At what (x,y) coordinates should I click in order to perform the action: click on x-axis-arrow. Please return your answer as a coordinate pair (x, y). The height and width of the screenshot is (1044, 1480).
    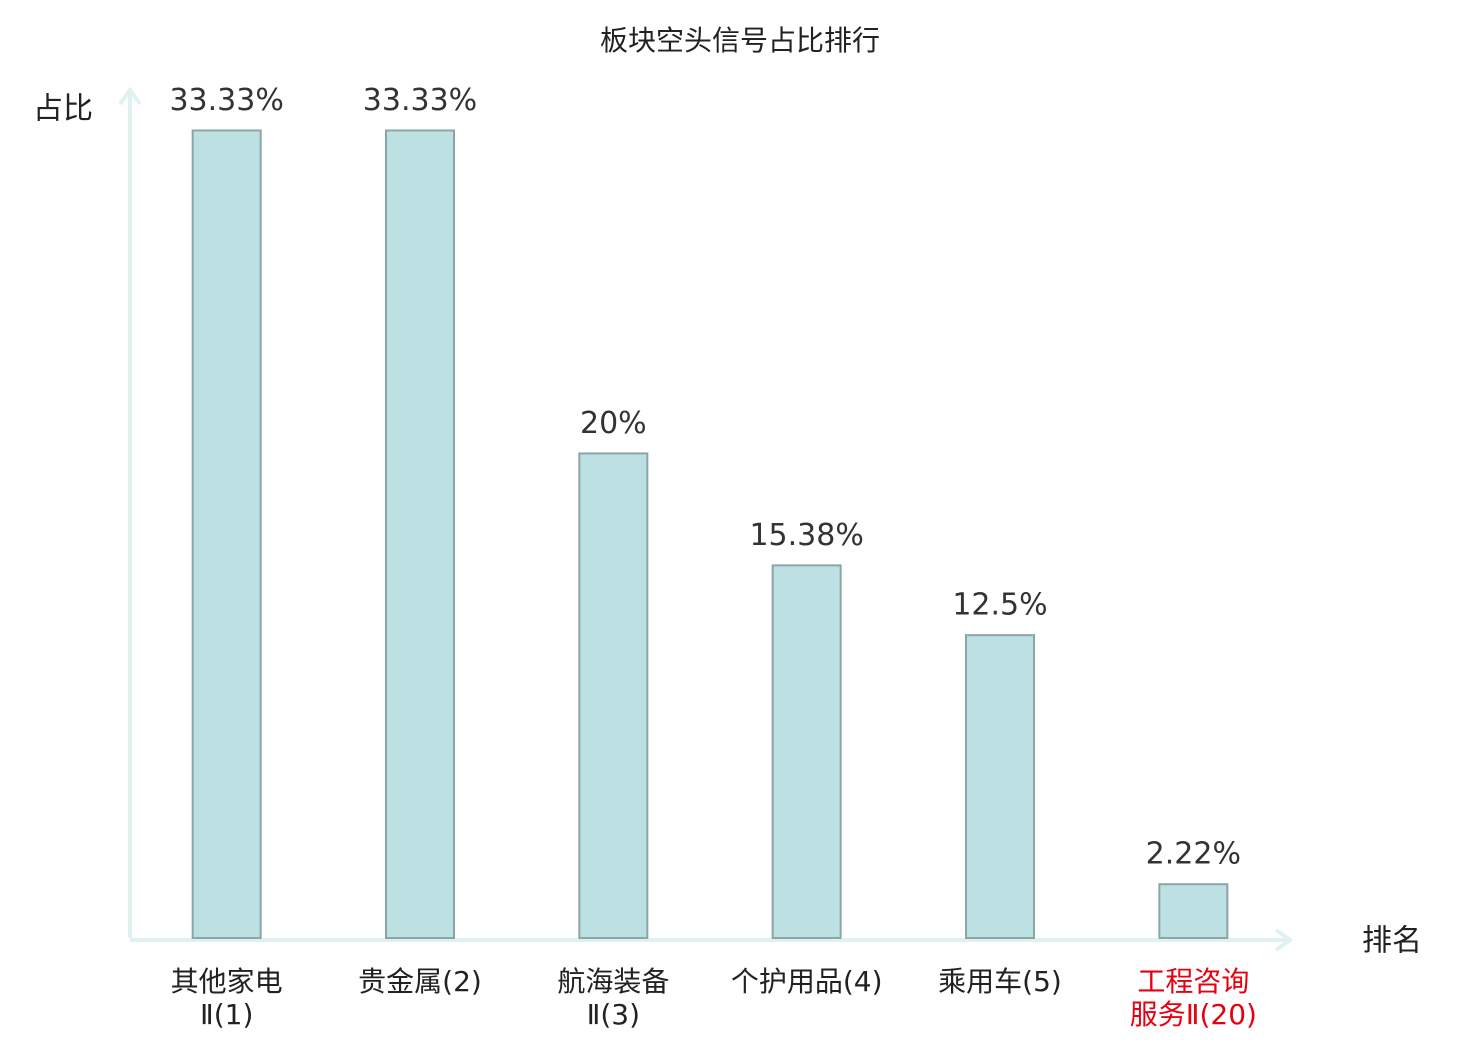
    Looking at the image, I should click on (1284, 940).